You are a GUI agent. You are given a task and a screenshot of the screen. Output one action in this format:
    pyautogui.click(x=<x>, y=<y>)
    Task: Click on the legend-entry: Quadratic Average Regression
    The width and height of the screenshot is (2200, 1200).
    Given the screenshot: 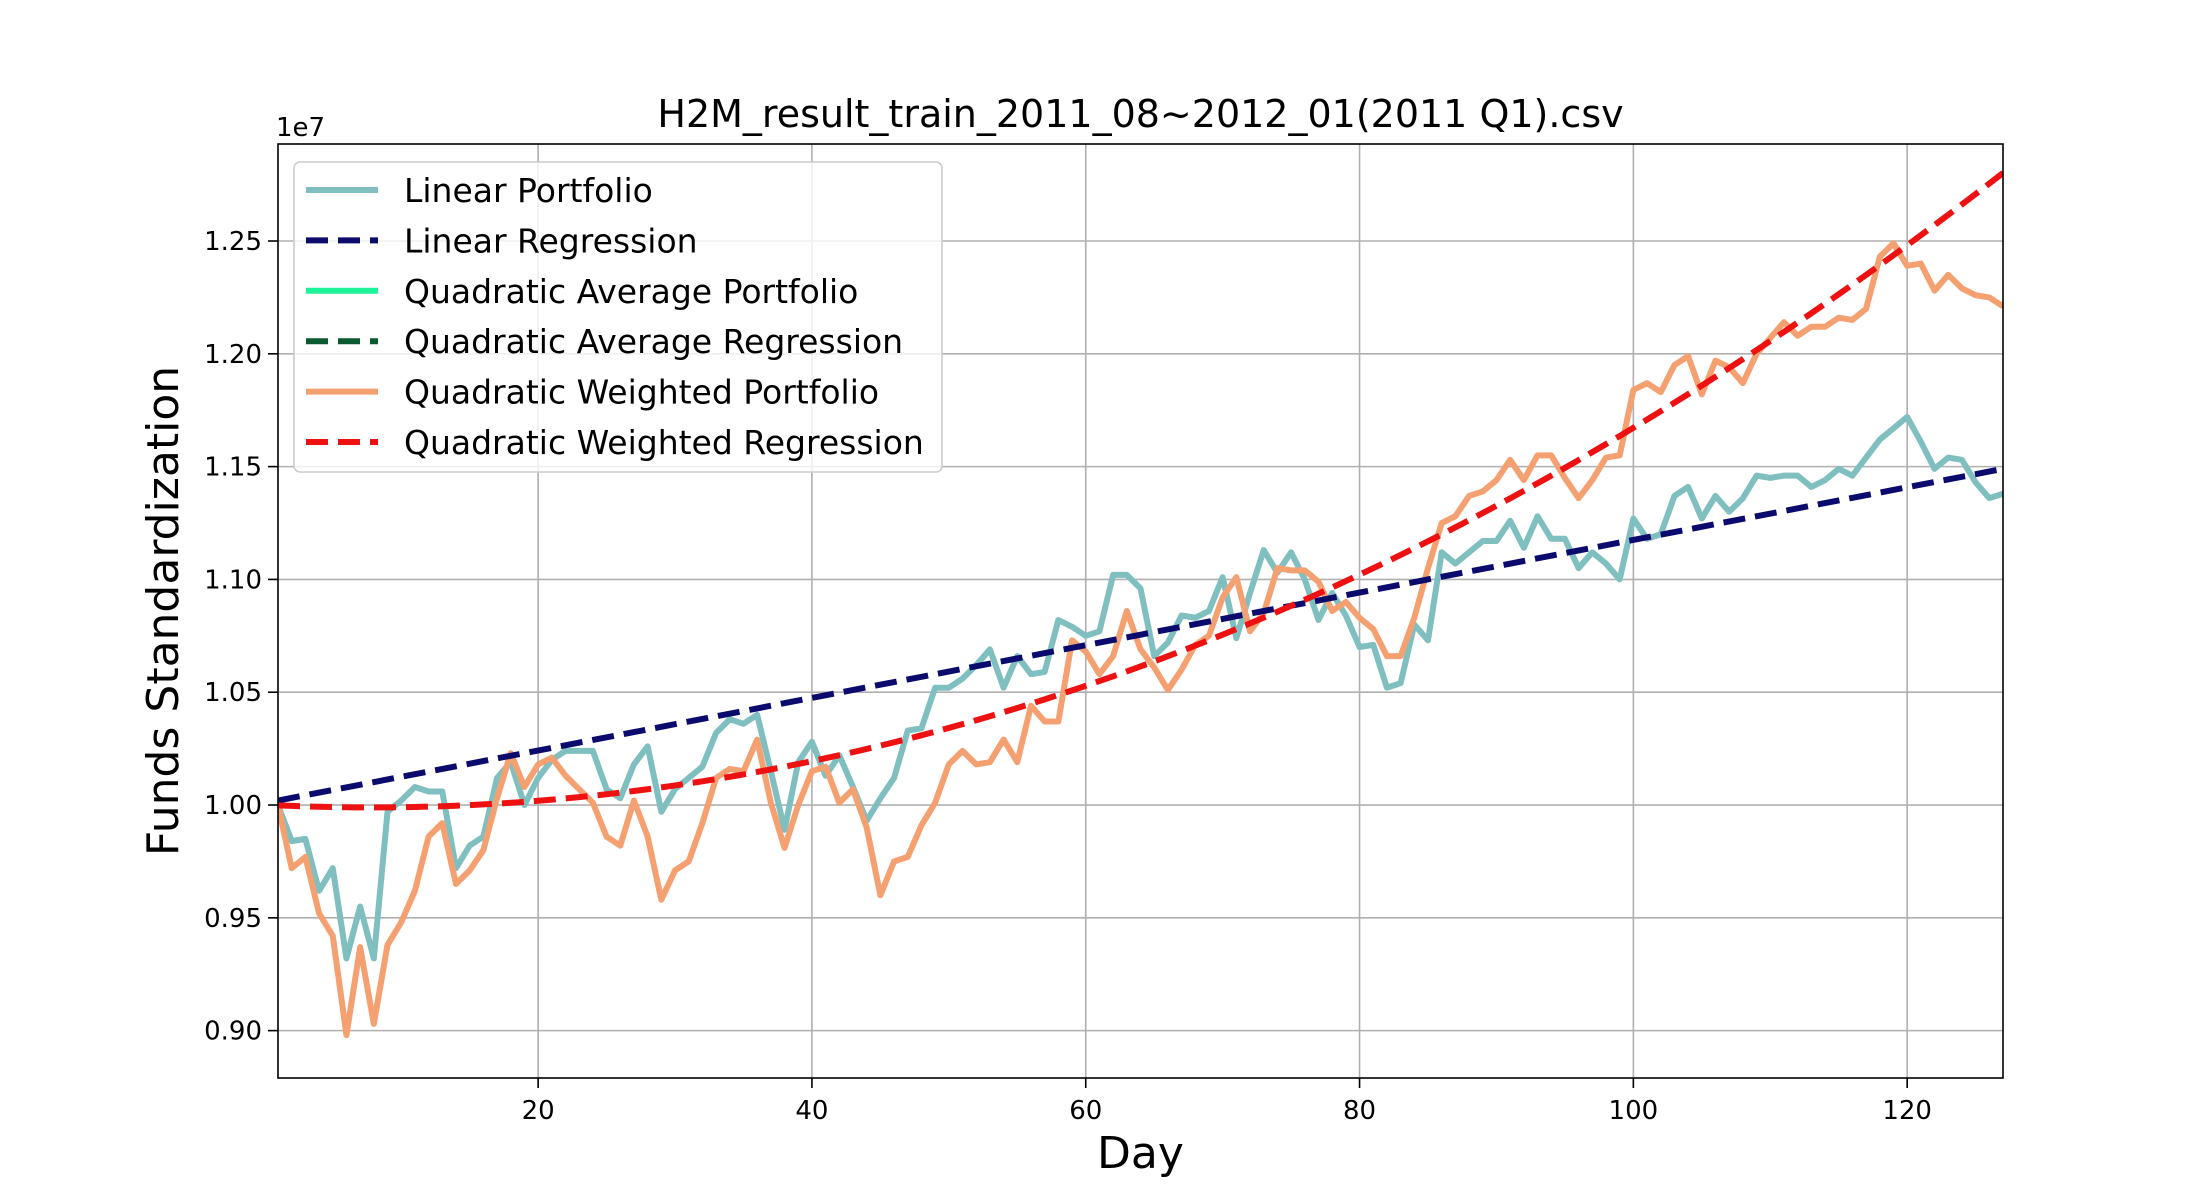 What is the action you would take?
    pyautogui.click(x=604, y=341)
    